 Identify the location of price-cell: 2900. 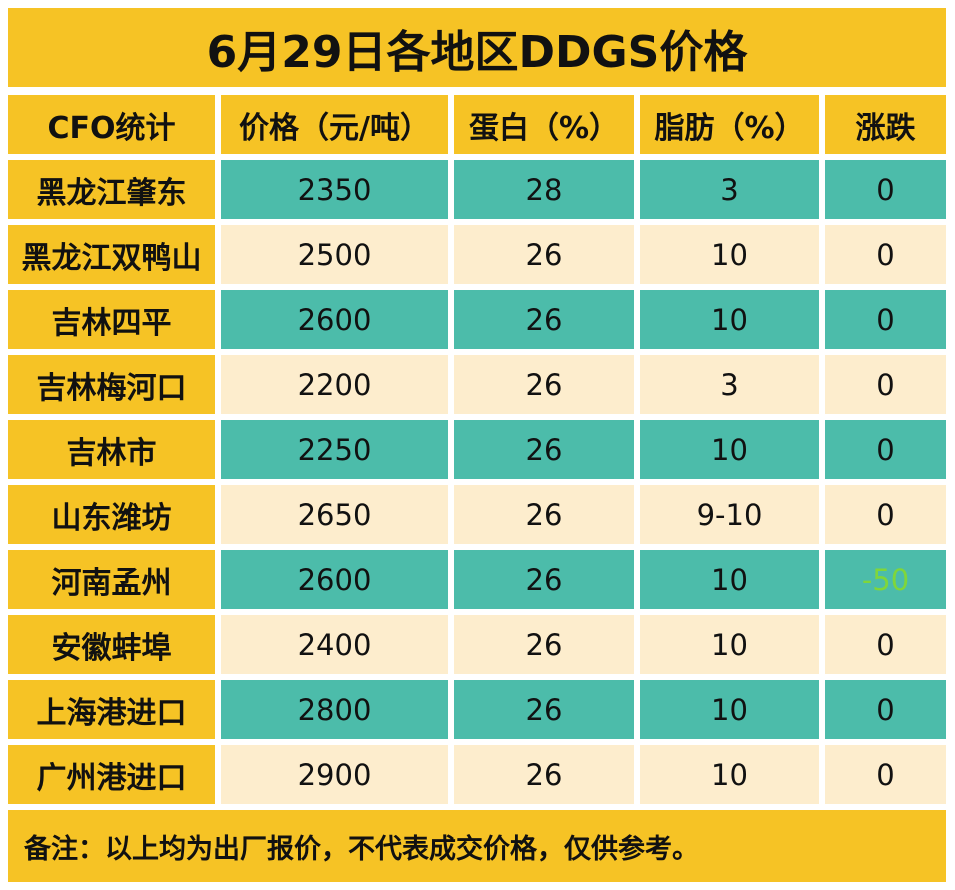
(334, 774).